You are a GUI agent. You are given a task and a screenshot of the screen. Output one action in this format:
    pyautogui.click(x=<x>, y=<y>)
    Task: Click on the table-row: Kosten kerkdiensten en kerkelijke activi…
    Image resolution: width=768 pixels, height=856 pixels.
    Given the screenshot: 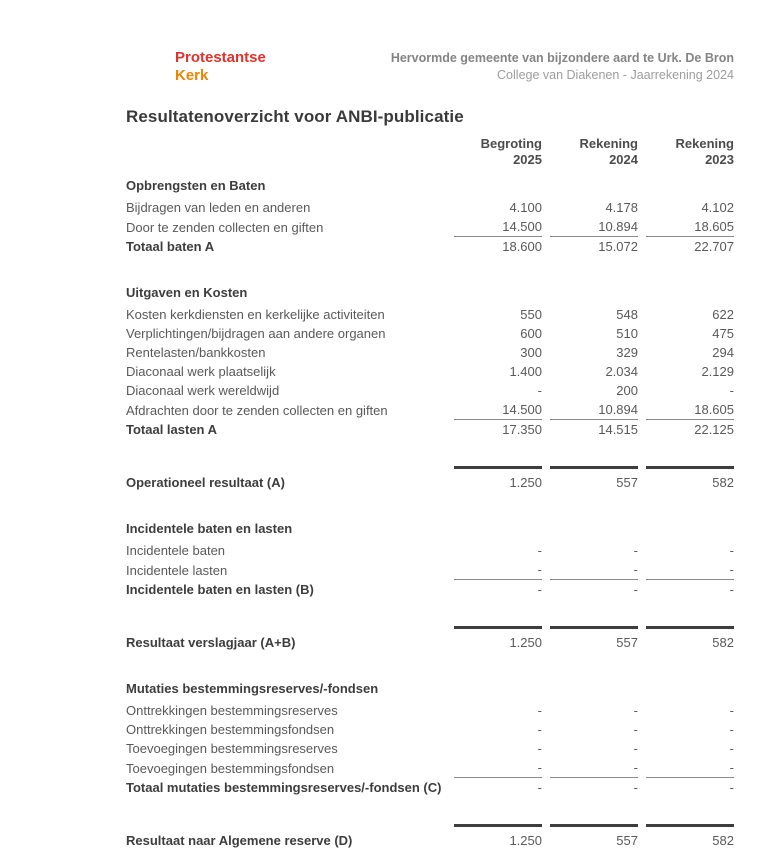 What is the action you would take?
    pyautogui.click(x=430, y=314)
    